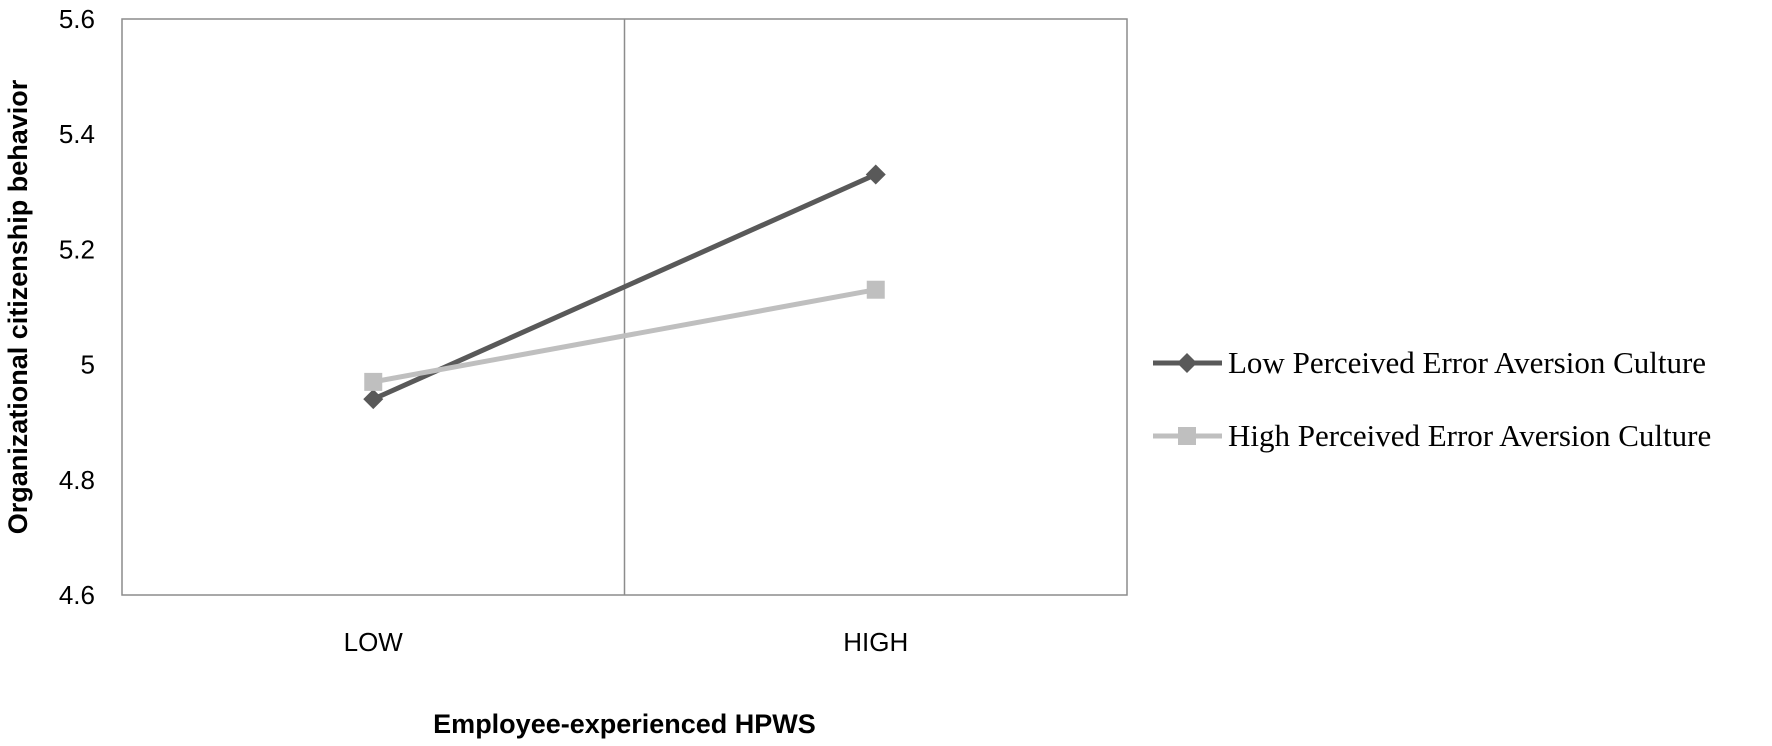 The width and height of the screenshot is (1772, 746). Describe the element at coordinates (77, 19) in the screenshot. I see `y-tick-label: 5.6` at that location.